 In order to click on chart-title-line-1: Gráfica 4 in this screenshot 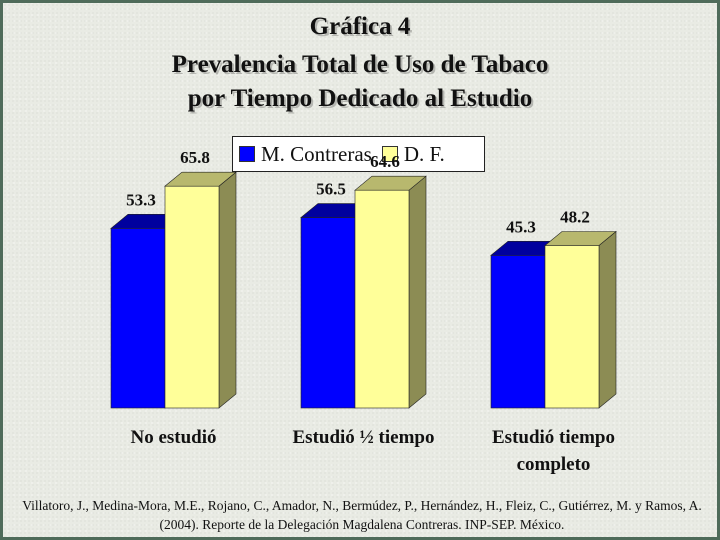, I will do `click(360, 26)`.